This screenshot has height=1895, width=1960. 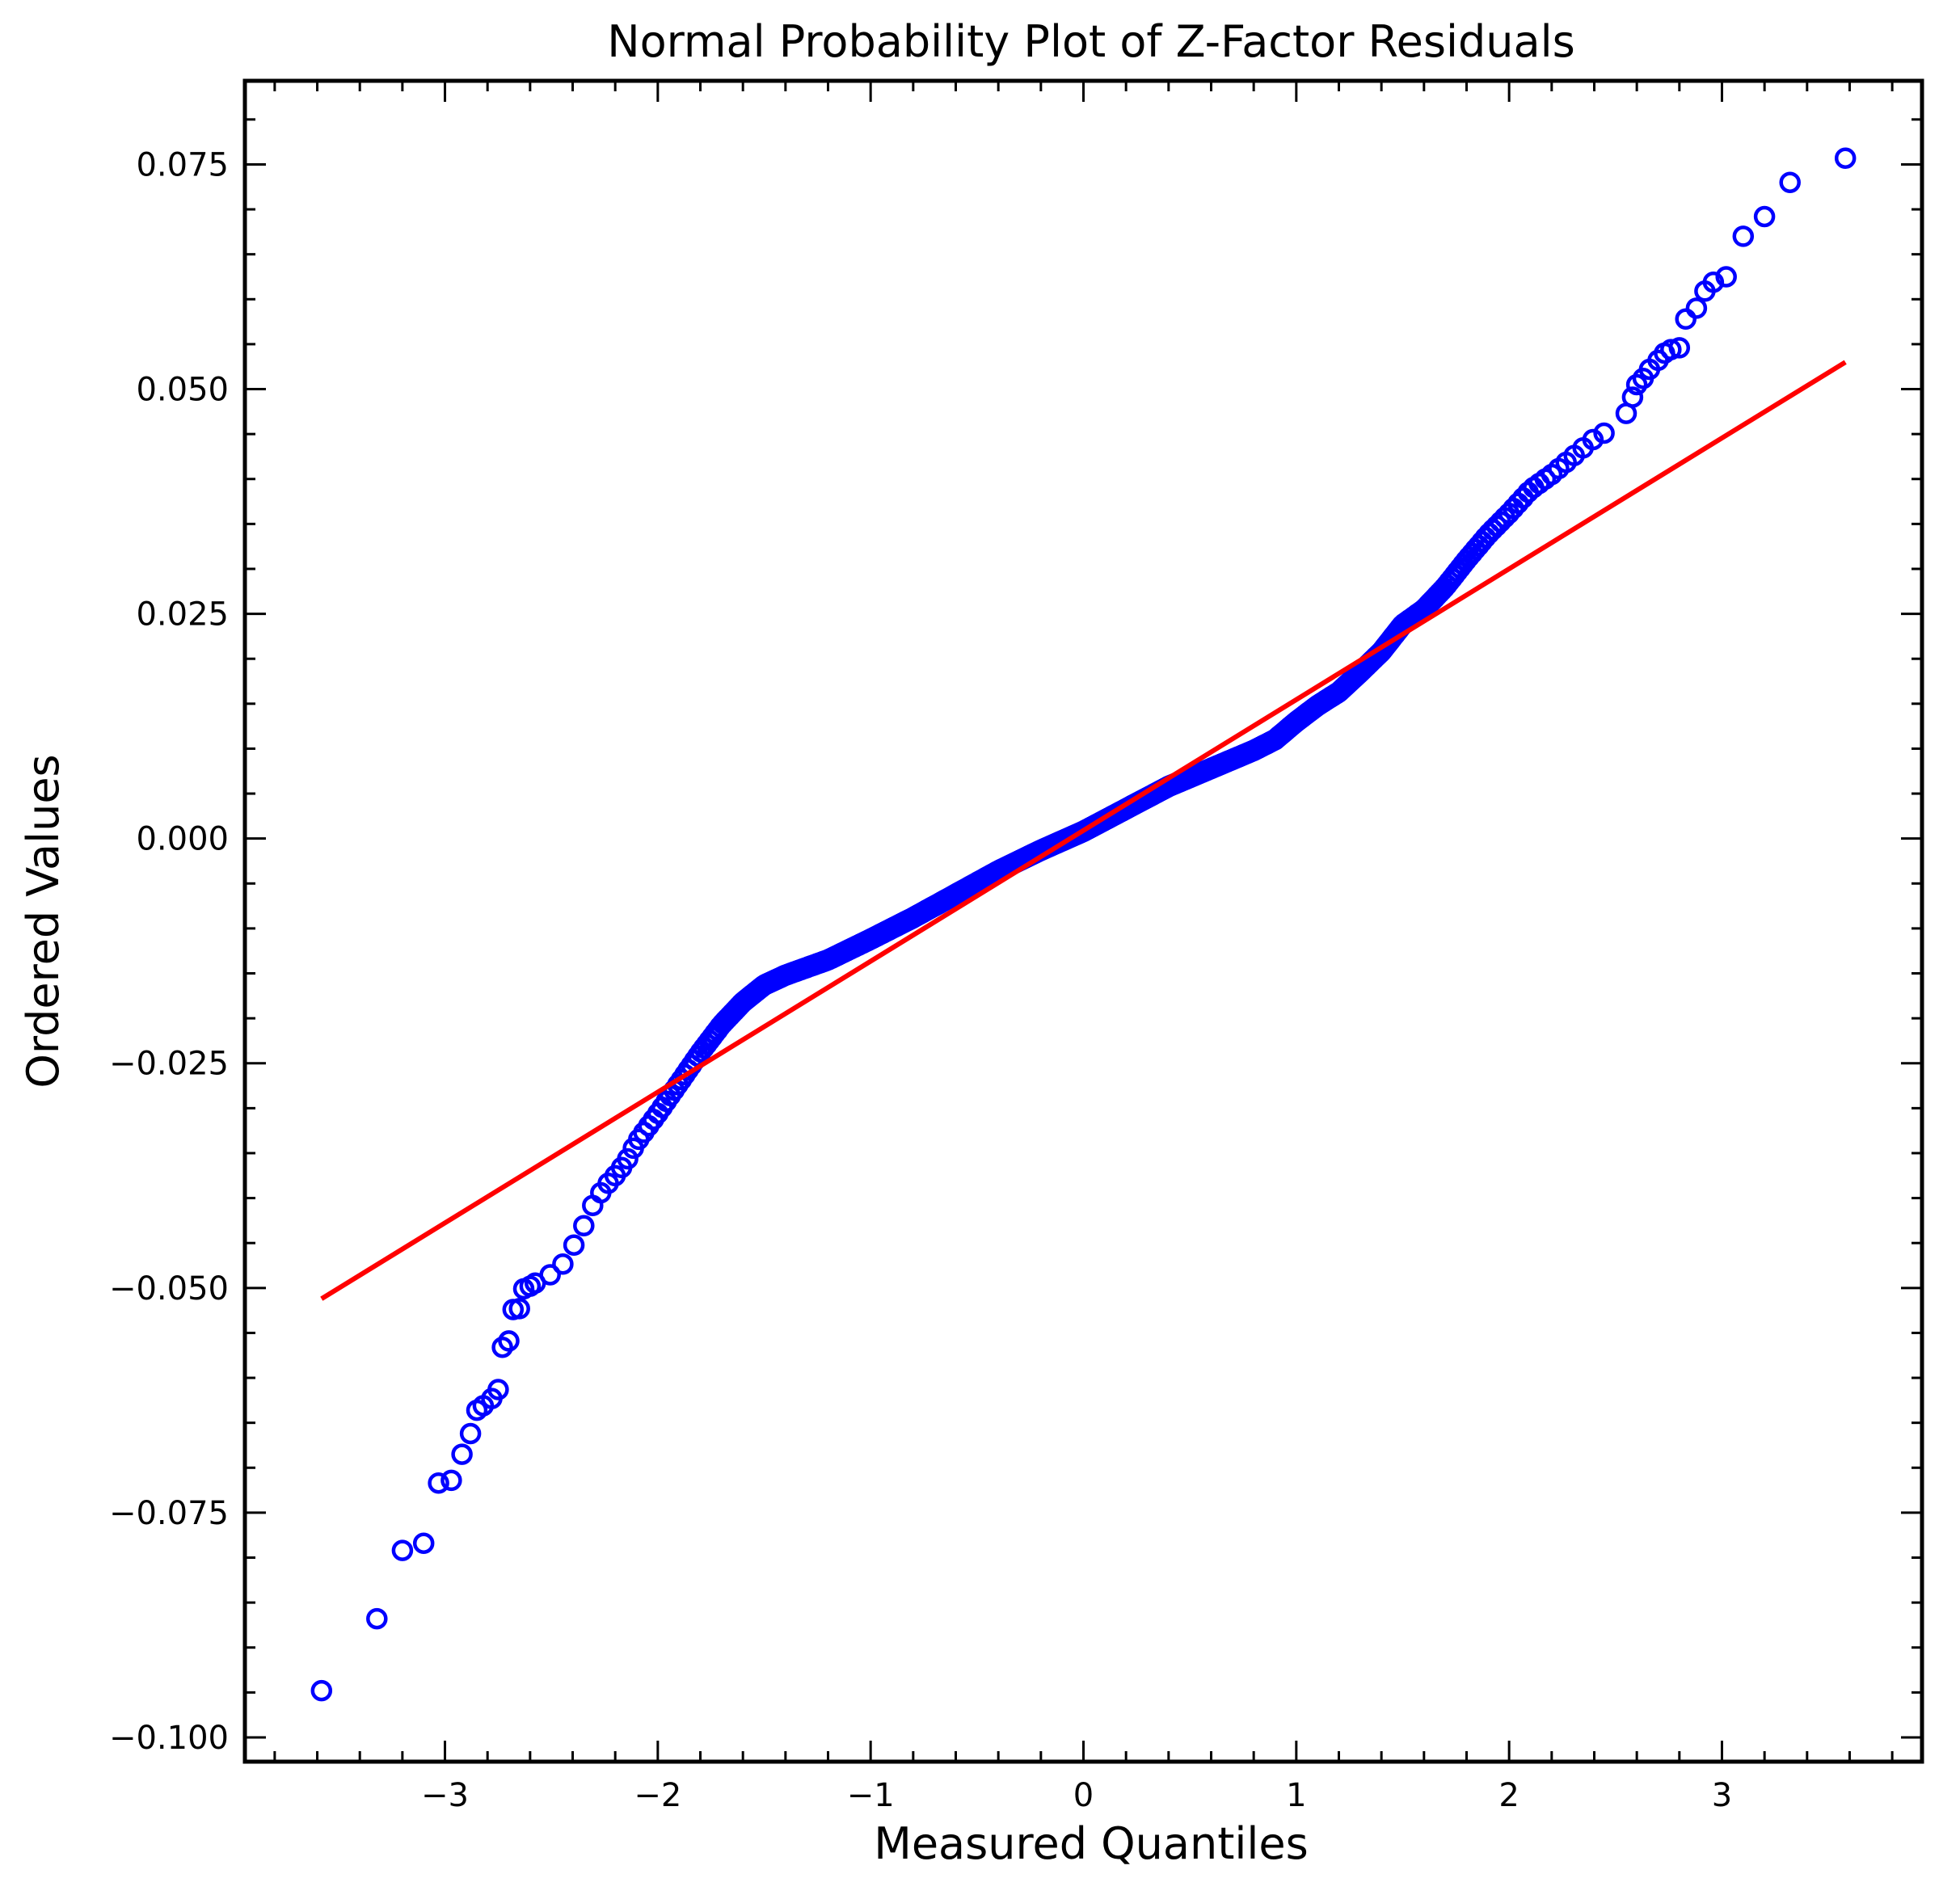 What do you see at coordinates (1091, 1843) in the screenshot?
I see `x-axis-label: Measured Quantiles` at bounding box center [1091, 1843].